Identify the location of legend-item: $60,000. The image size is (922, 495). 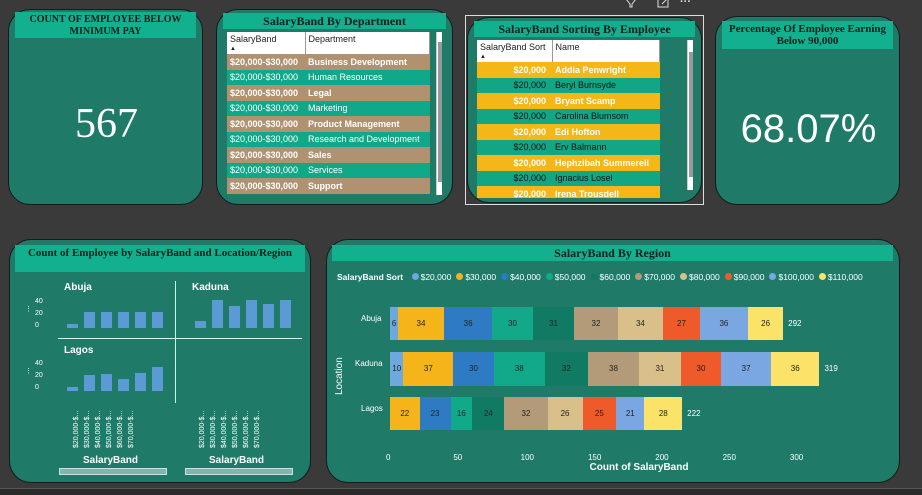
(610, 277).